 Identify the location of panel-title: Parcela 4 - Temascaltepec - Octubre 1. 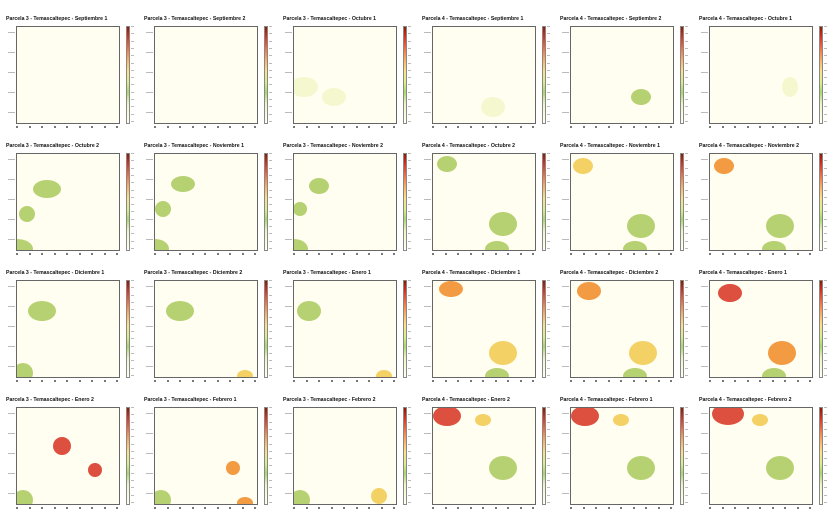
(746, 19).